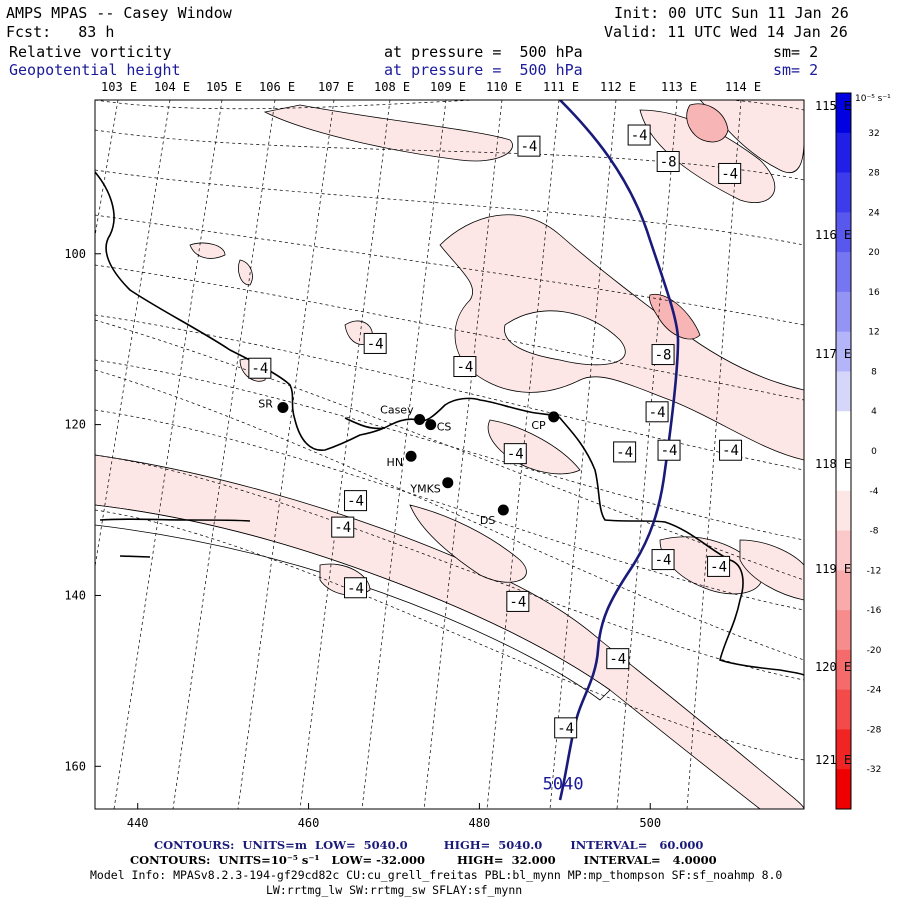 The image size is (900, 900). Describe the element at coordinates (75, 766) in the screenshot. I see `y-tick-label: 160` at that location.